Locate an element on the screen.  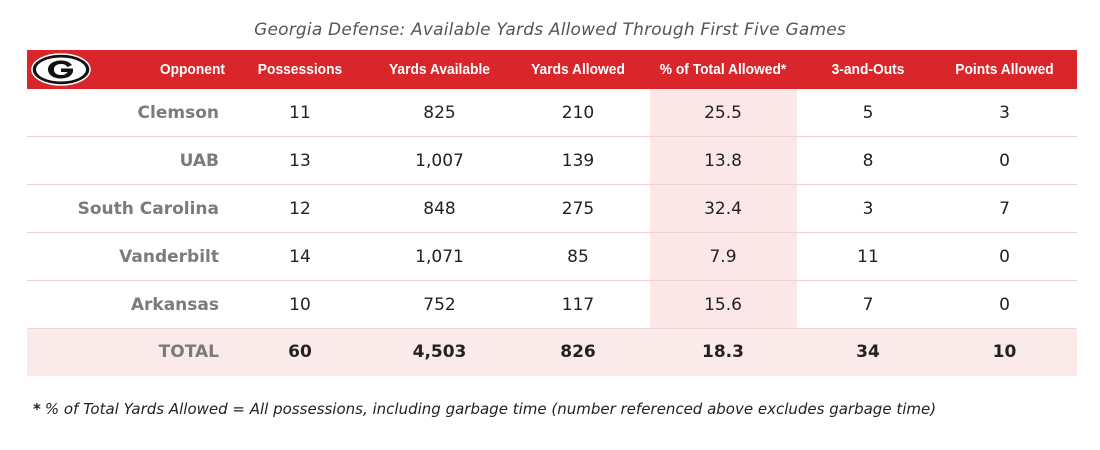
cell-opponent: UAB is located at coordinates (199, 161).